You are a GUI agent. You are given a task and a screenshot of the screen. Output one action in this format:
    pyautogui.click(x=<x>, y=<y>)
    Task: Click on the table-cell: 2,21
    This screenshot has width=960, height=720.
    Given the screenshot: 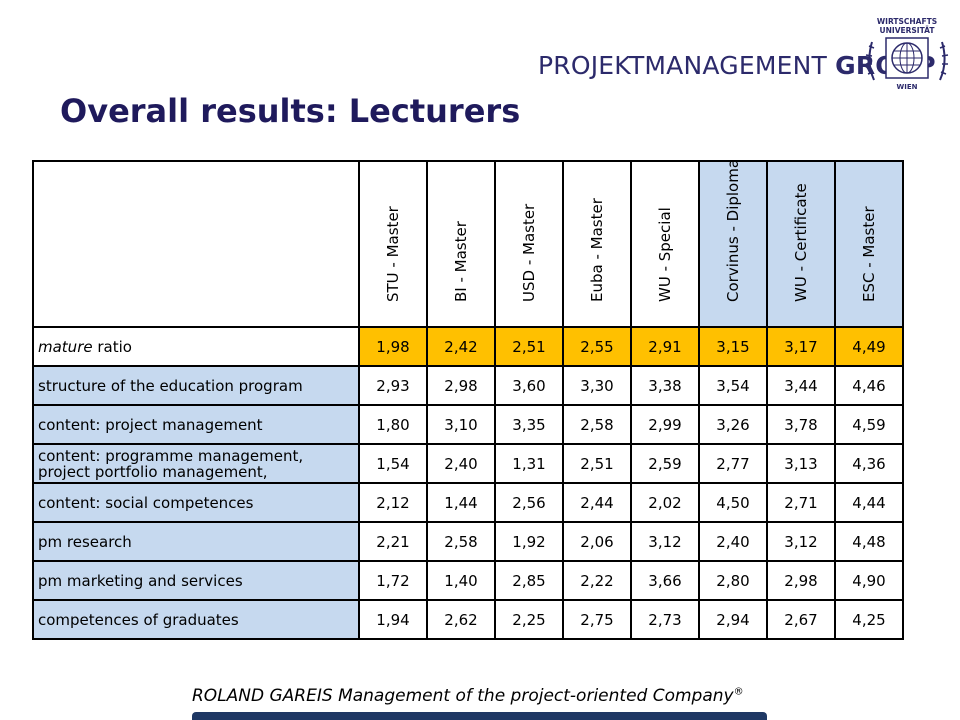 What is the action you would take?
    pyautogui.click(x=393, y=541)
    